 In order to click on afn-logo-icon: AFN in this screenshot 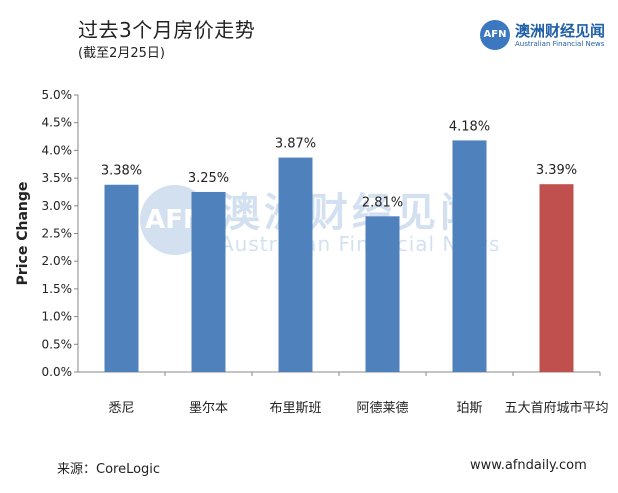, I will do `click(495, 35)`.